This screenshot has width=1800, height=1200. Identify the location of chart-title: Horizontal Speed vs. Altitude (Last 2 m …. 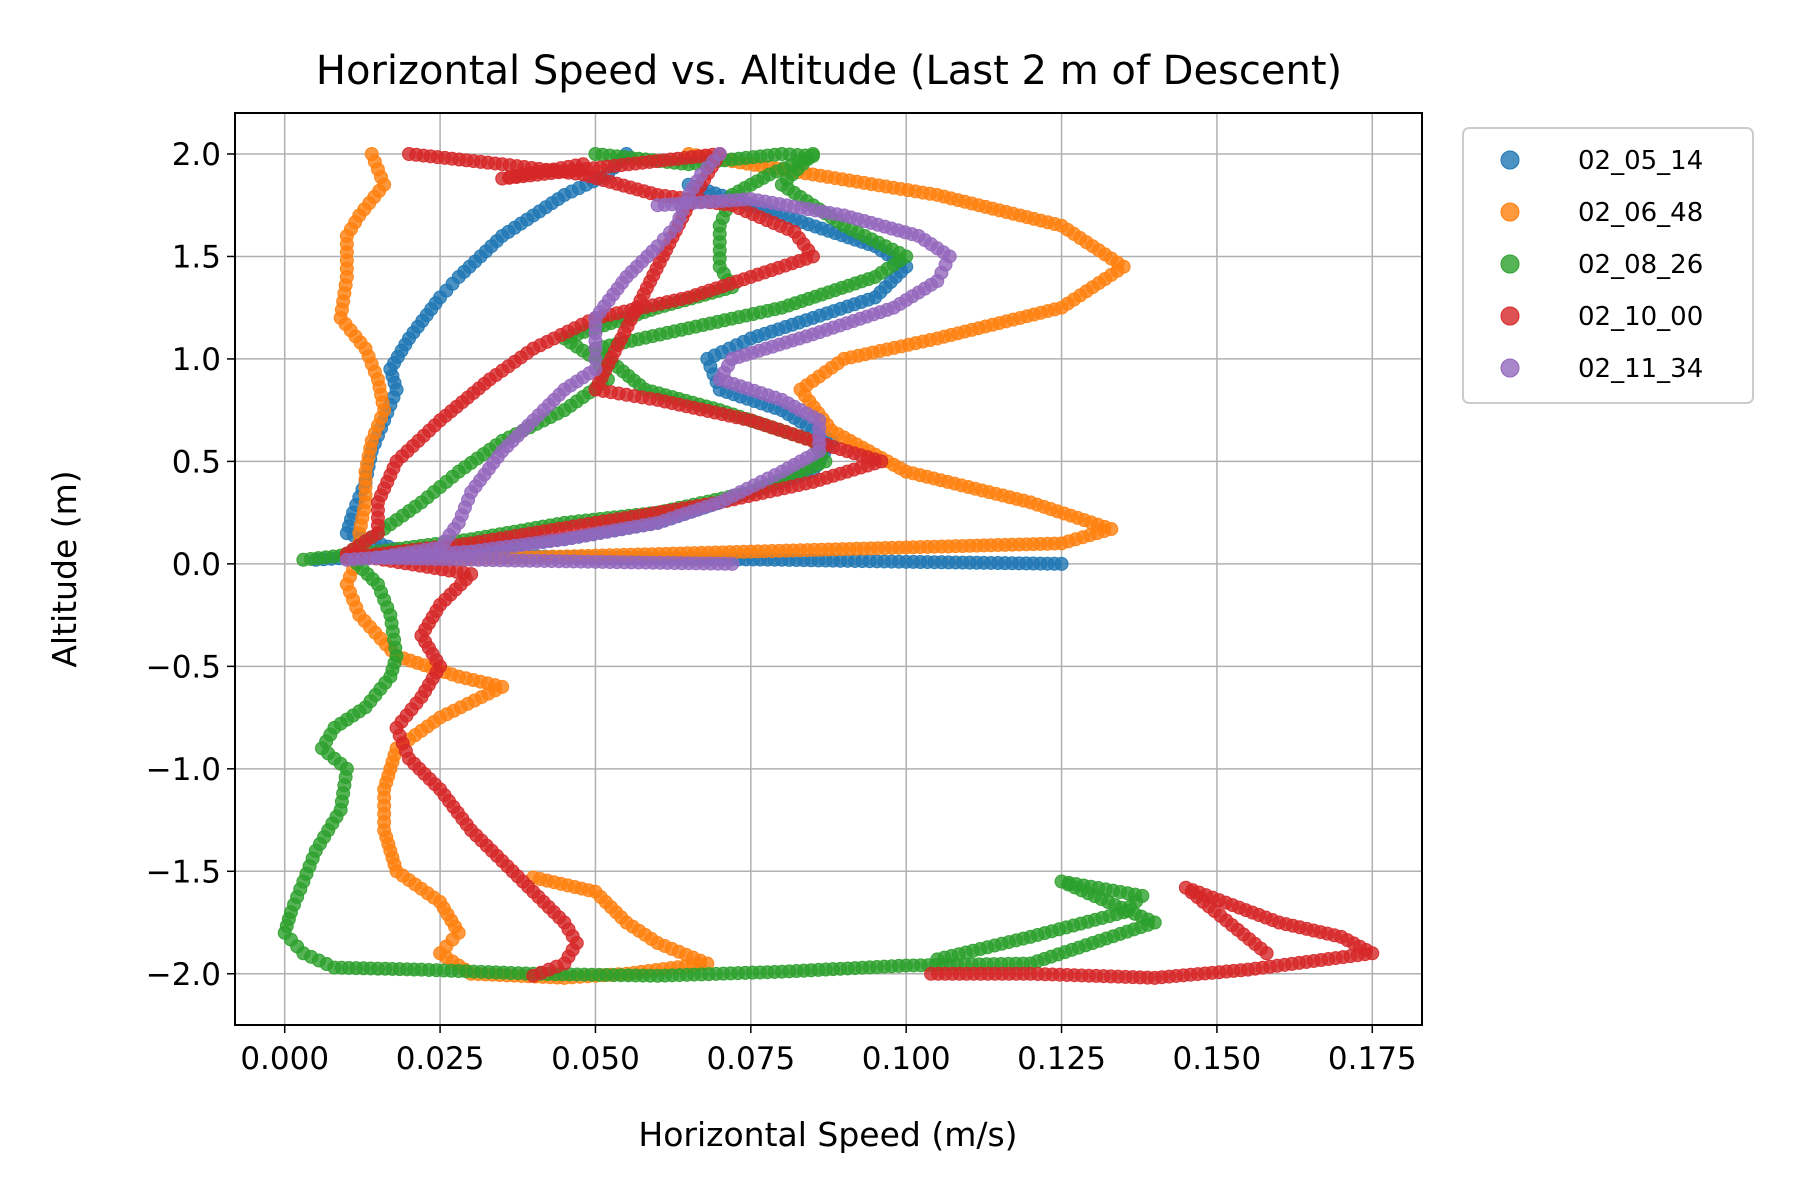
(829, 71).